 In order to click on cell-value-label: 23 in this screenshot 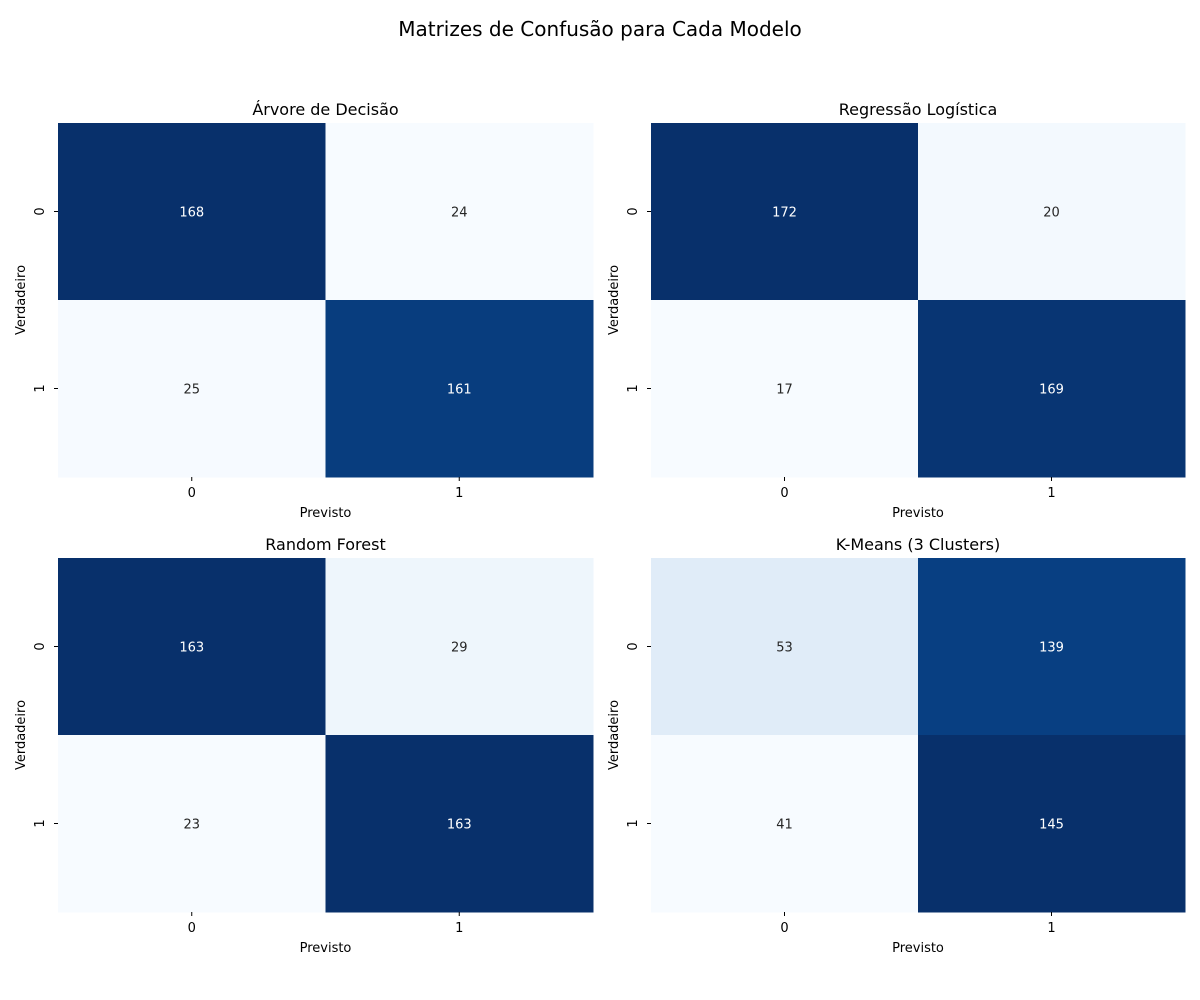, I will do `click(191, 825)`.